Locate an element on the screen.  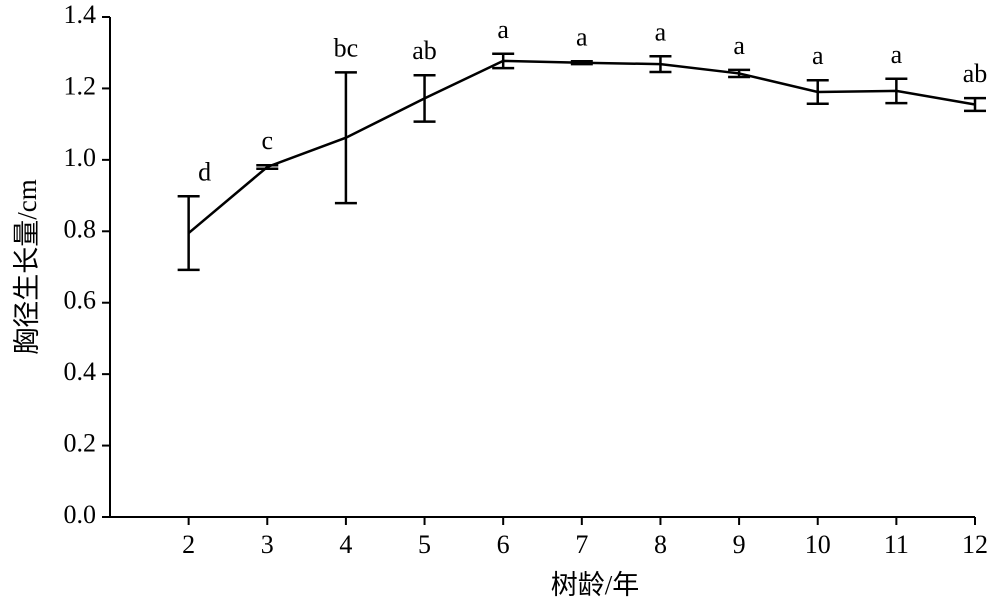
y-tick-label: 0.8 is located at coordinates (80, 228).